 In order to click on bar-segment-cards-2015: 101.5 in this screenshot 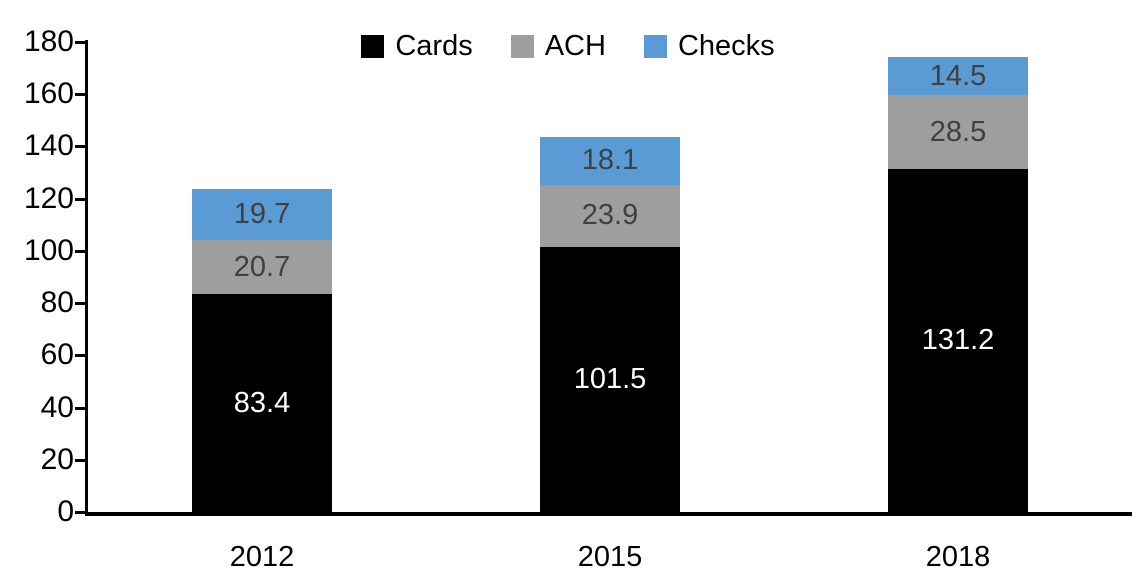, I will do `click(610, 379)`.